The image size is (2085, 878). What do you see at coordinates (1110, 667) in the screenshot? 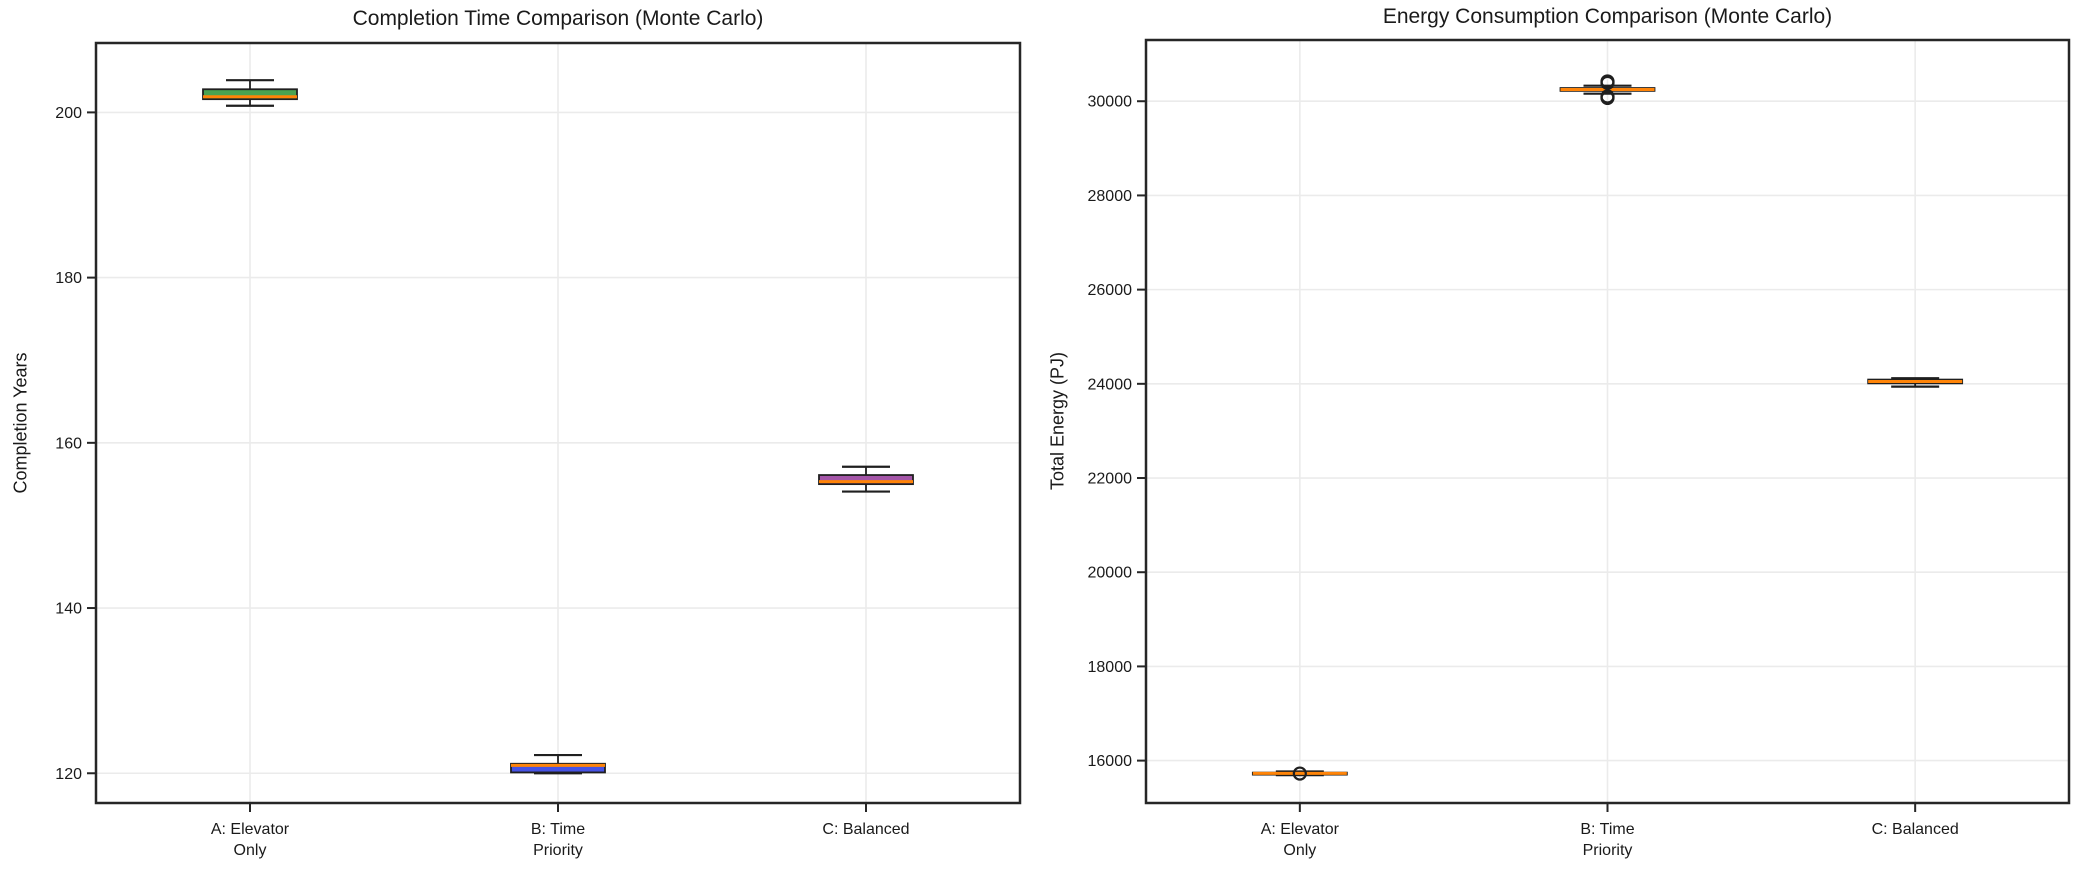
I see `y-tick-label: 18000` at bounding box center [1110, 667].